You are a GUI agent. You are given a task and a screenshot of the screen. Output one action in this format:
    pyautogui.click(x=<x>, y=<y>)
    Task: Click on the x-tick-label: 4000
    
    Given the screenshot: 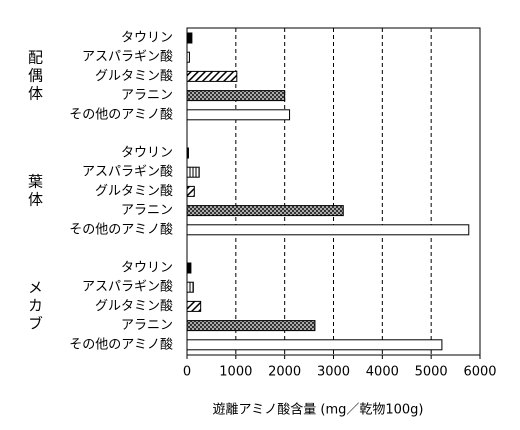 What is the action you would take?
    pyautogui.click(x=382, y=372)
    